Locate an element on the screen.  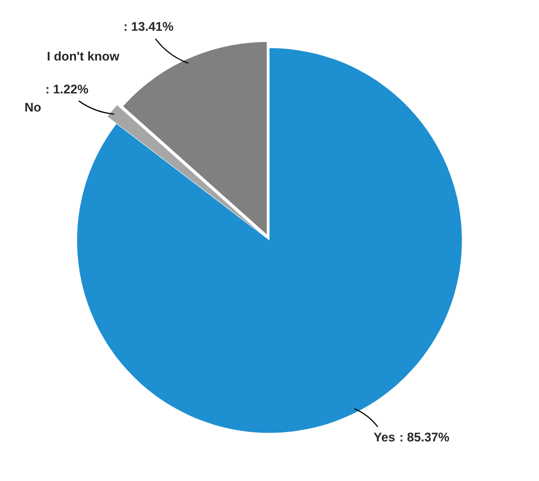
data-label: : 1.22% is located at coordinates (67, 89).